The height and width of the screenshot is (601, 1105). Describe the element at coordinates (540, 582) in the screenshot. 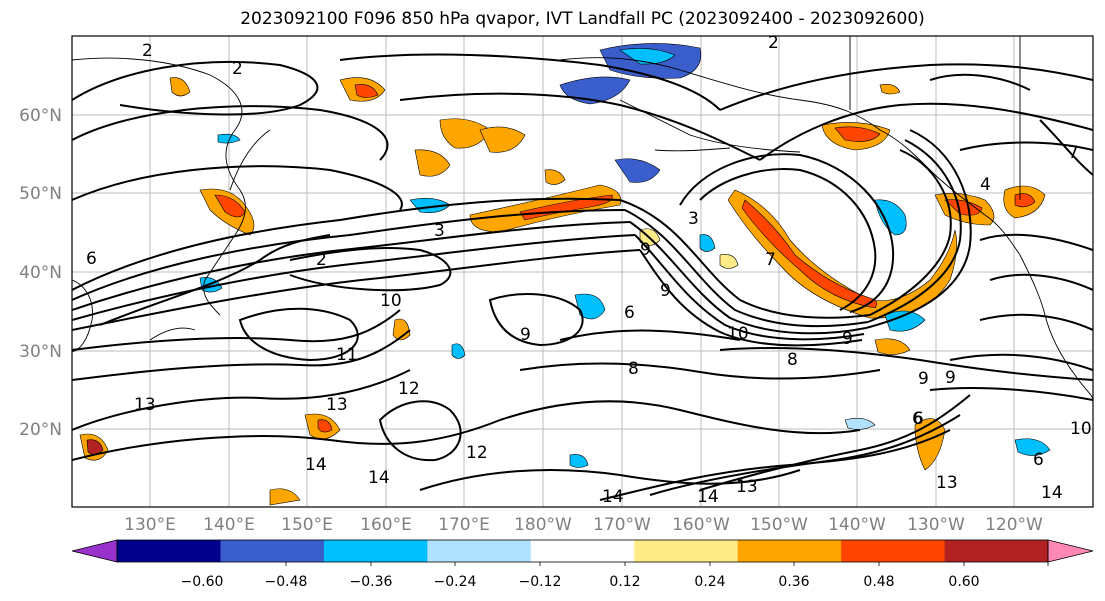

I see `colorbar-tick-label: −0.12` at that location.